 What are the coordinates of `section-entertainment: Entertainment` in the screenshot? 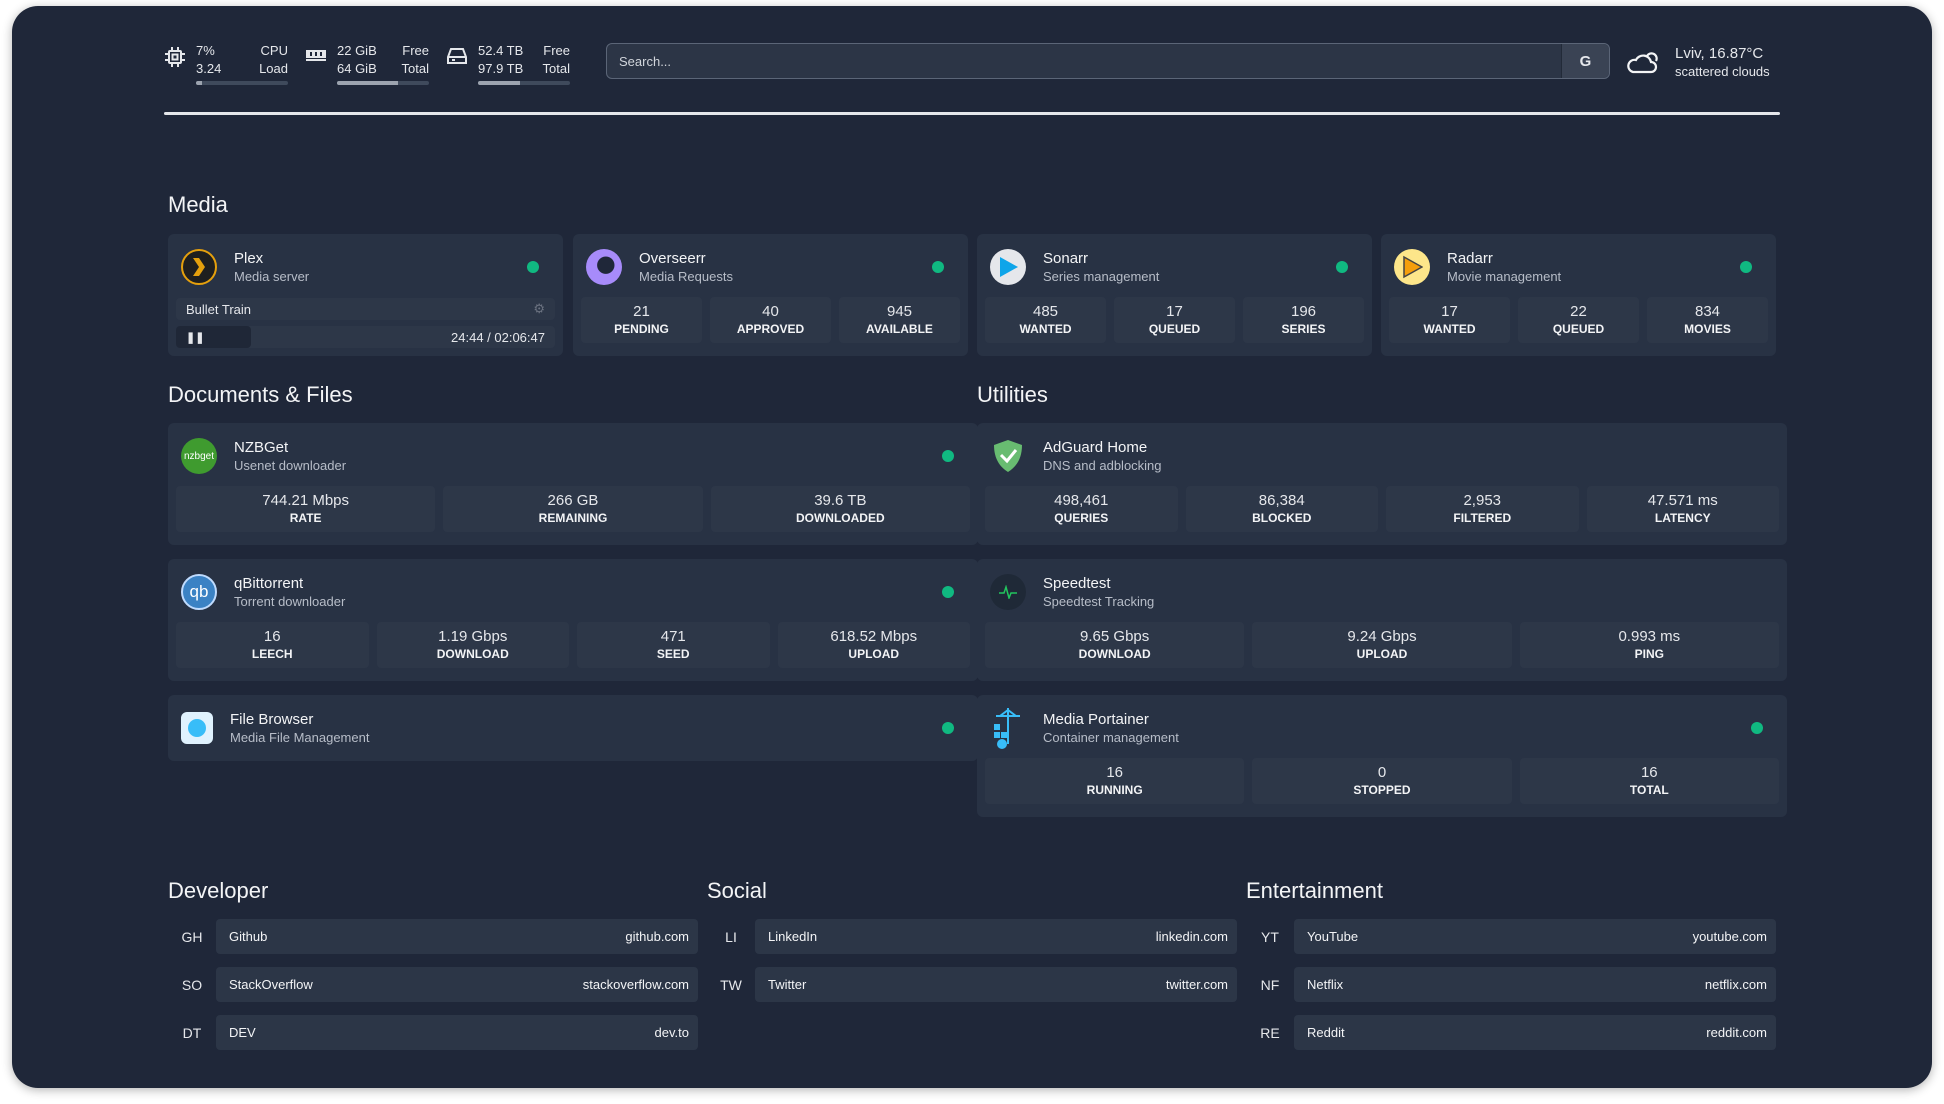 It's located at (1314, 890).